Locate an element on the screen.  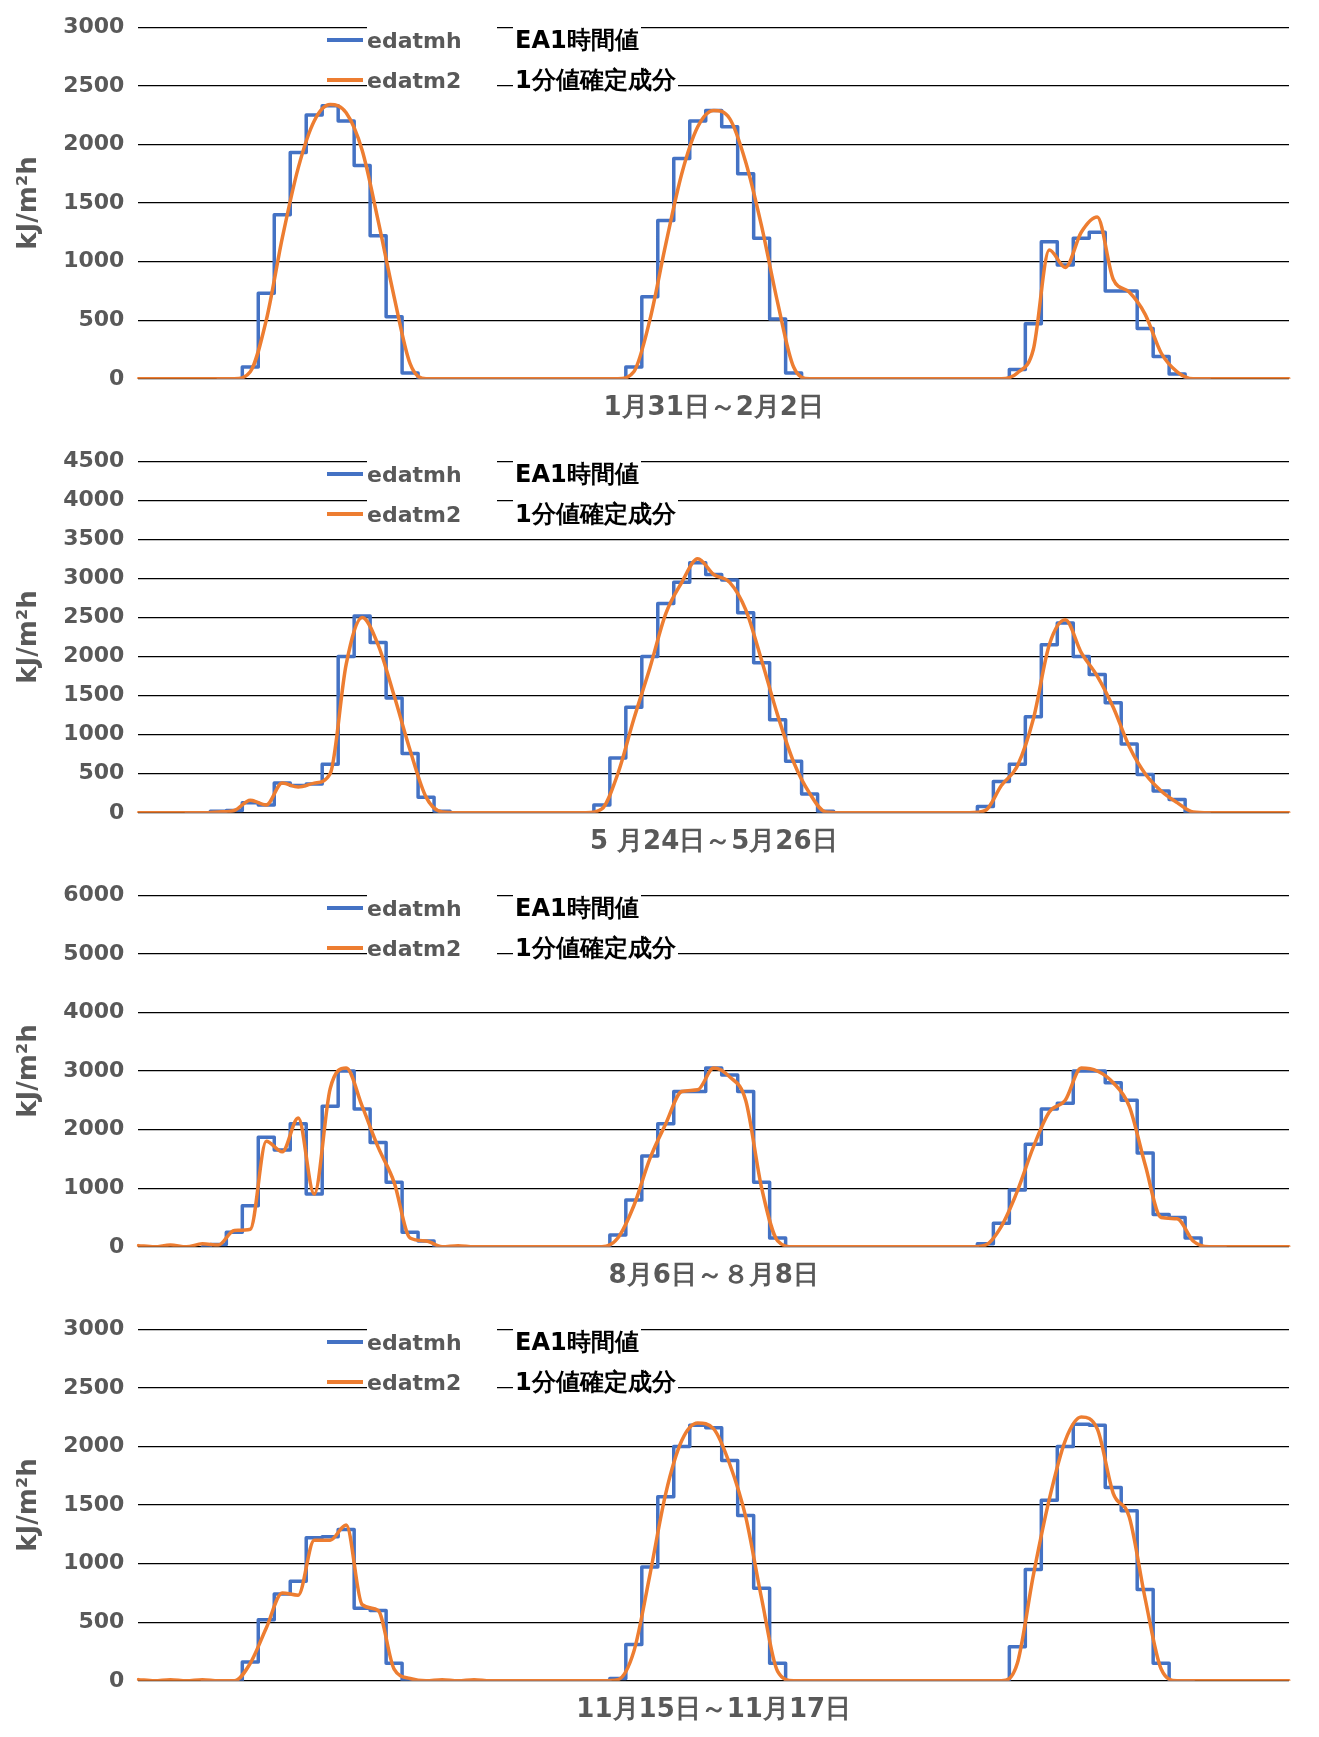
x-axis-title: 5 月24日～5月26日 is located at coordinates (713, 840).